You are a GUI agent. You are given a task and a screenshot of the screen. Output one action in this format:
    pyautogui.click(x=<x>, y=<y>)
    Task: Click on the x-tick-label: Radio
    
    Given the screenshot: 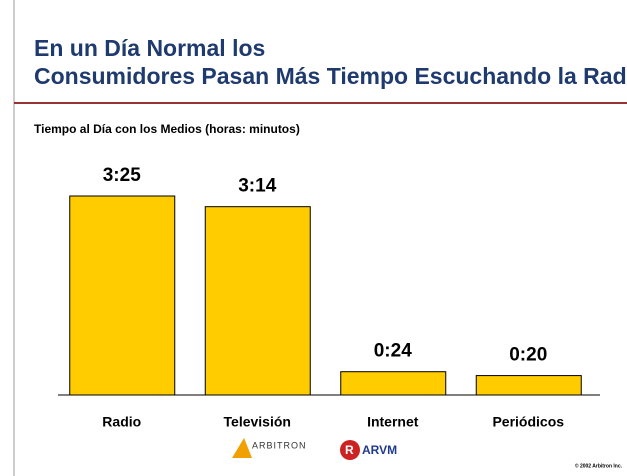 What is the action you would take?
    pyautogui.click(x=121, y=422)
    